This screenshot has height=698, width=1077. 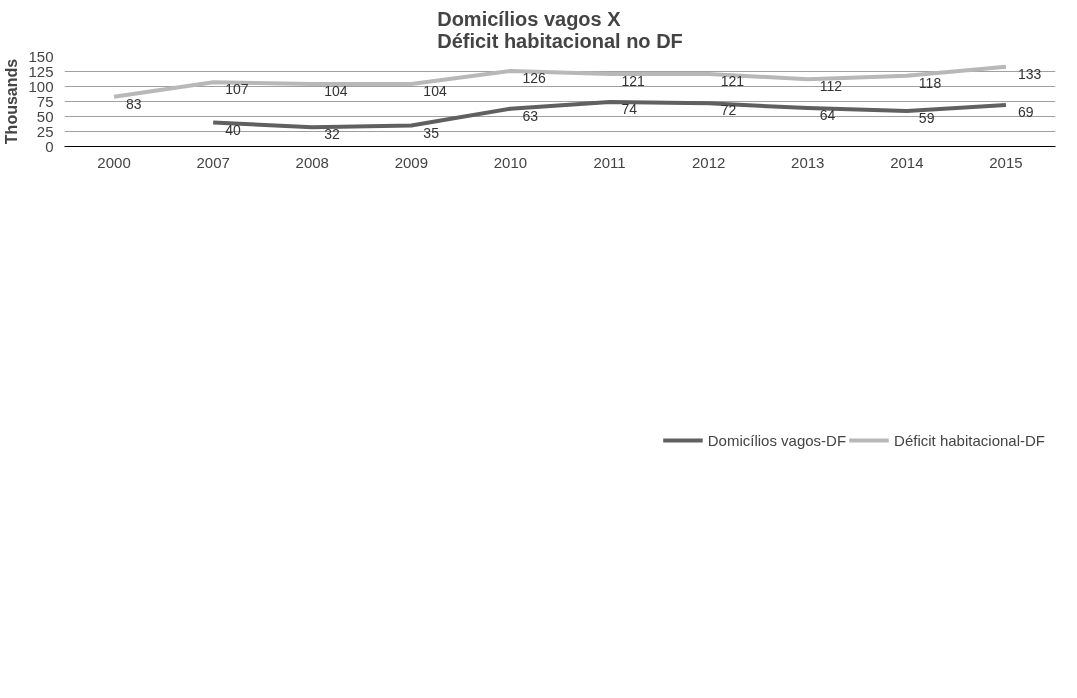 What do you see at coordinates (609, 162) in the screenshot?
I see `x-tick-label: 2011` at bounding box center [609, 162].